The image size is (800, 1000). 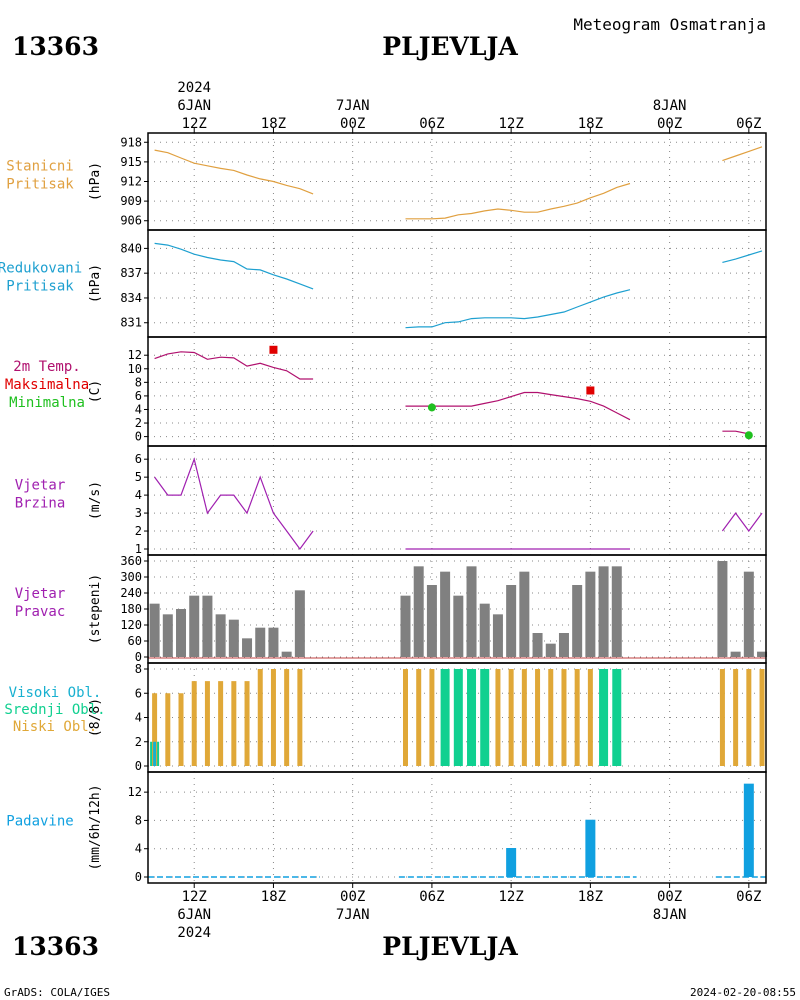 What do you see at coordinates (748, 435) in the screenshot?
I see `min-temp-point` at bounding box center [748, 435].